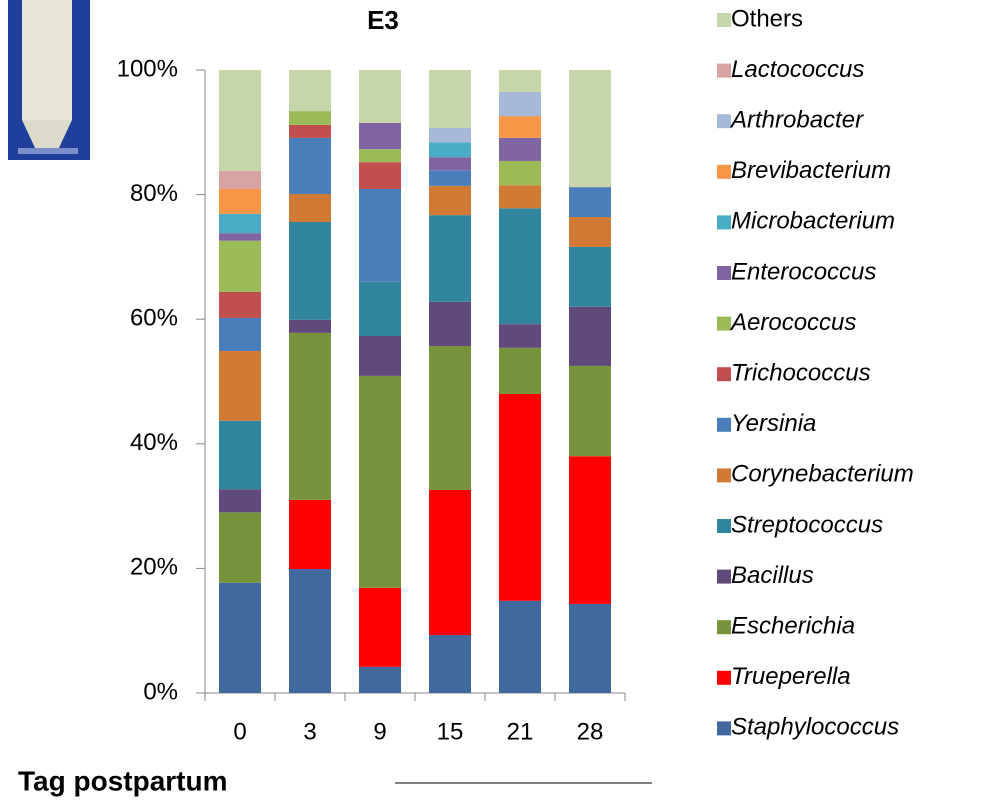 This screenshot has width=990, height=803. What do you see at coordinates (154, 567) in the screenshot?
I see `y-tick-label: 20%` at bounding box center [154, 567].